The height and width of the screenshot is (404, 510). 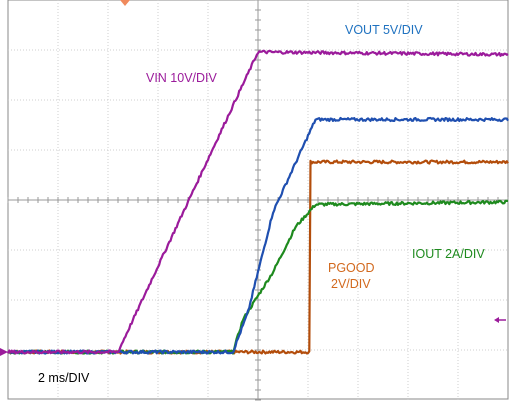 What do you see at coordinates (64, 378) in the screenshot?
I see `timebase-label: 2 ms/DIV` at bounding box center [64, 378].